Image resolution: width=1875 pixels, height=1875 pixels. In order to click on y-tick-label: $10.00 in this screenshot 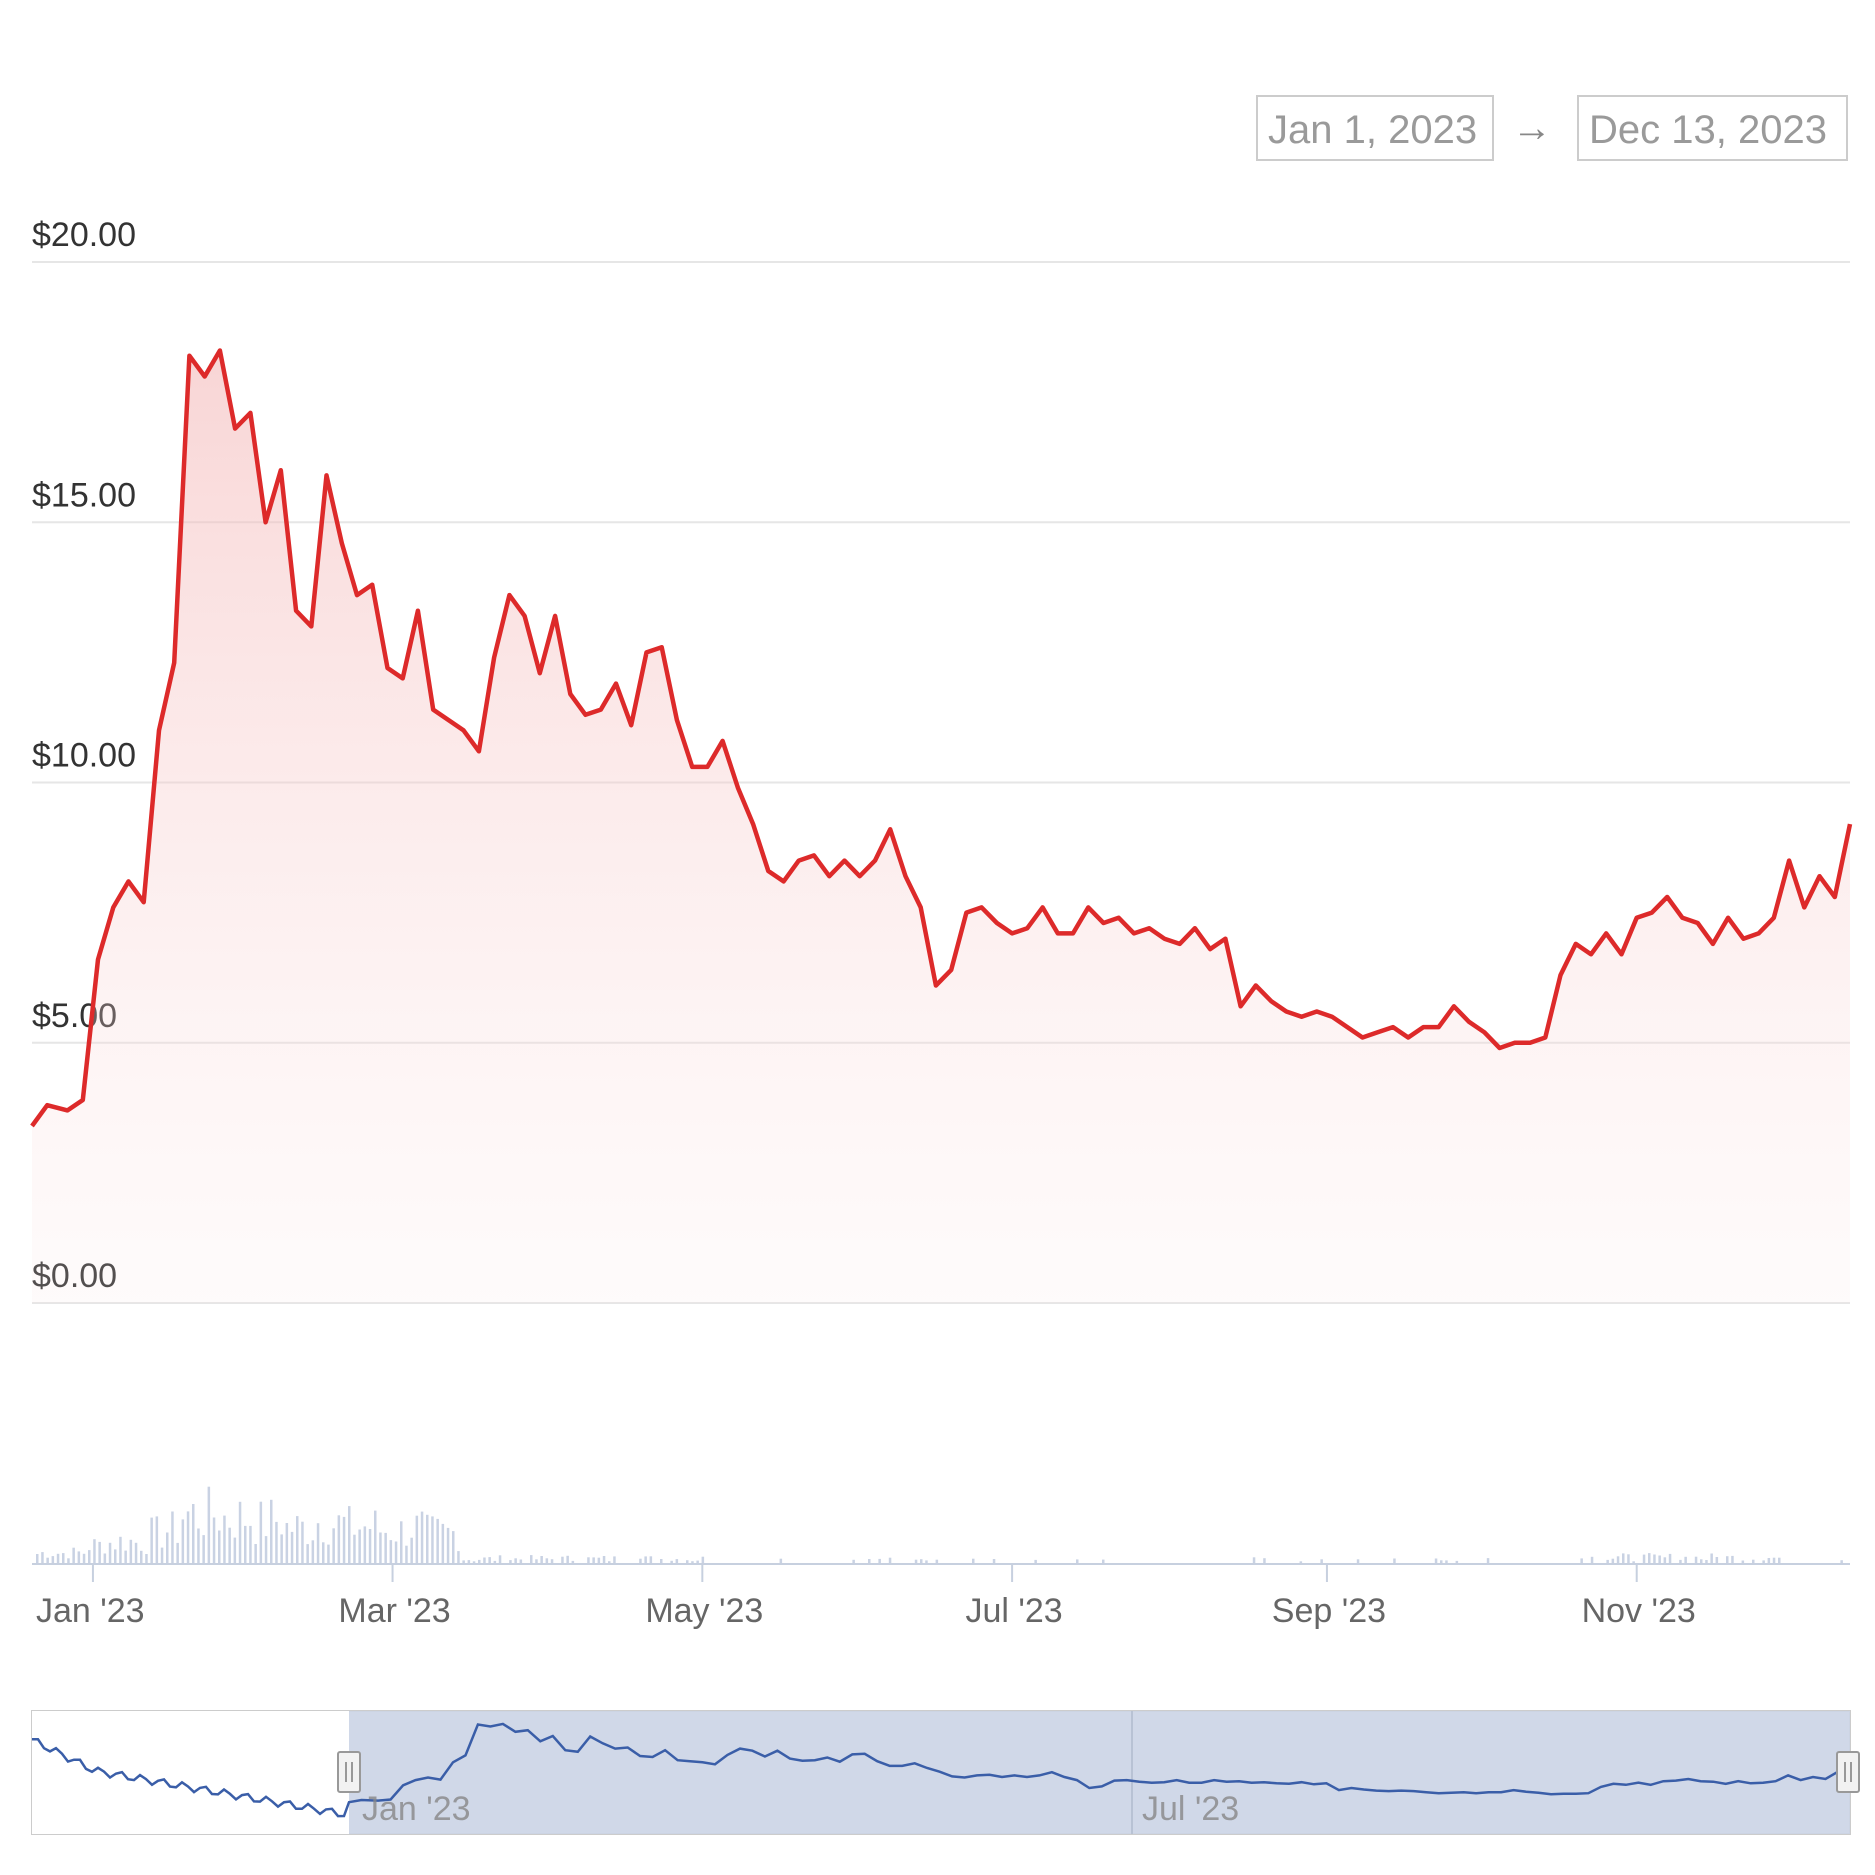, I will do `click(84, 756)`.